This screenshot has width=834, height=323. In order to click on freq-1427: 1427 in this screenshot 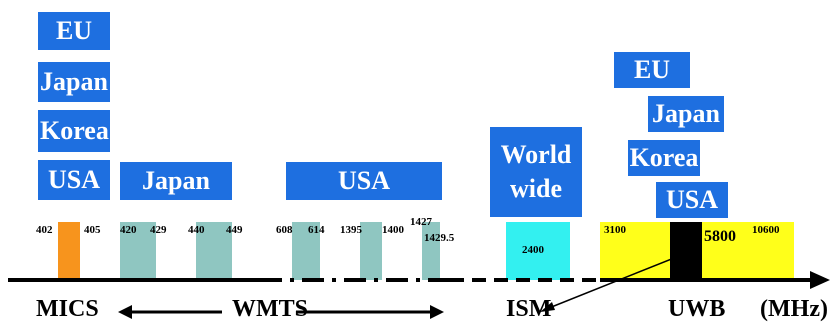, I will do `click(421, 222)`.